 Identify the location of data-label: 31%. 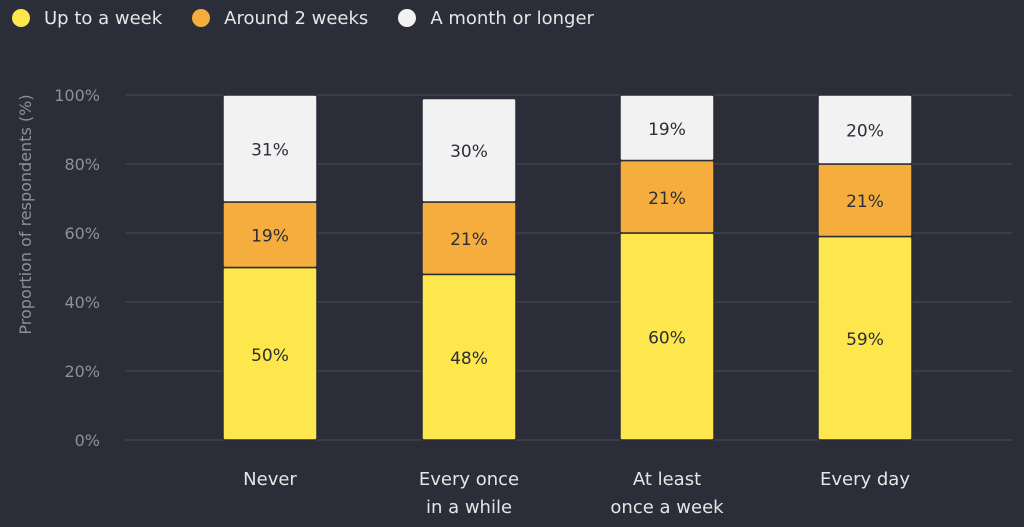
(270, 150).